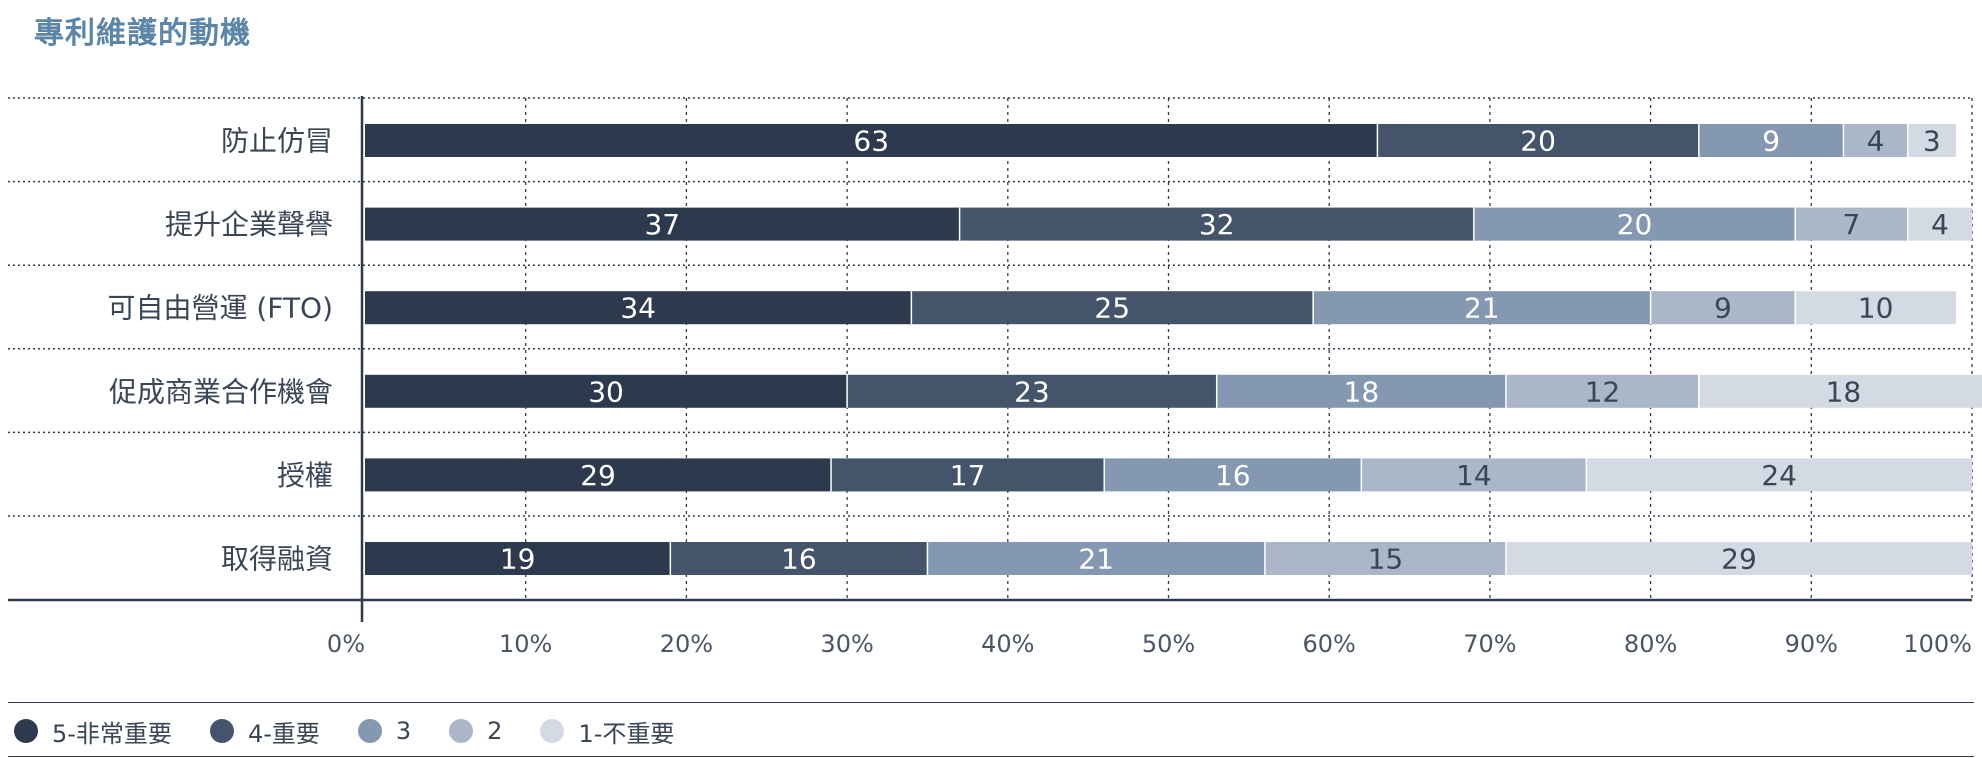 This screenshot has height=758, width=1982. Describe the element at coordinates (1937, 644) in the screenshot. I see `x-tick-label: 100%` at that location.